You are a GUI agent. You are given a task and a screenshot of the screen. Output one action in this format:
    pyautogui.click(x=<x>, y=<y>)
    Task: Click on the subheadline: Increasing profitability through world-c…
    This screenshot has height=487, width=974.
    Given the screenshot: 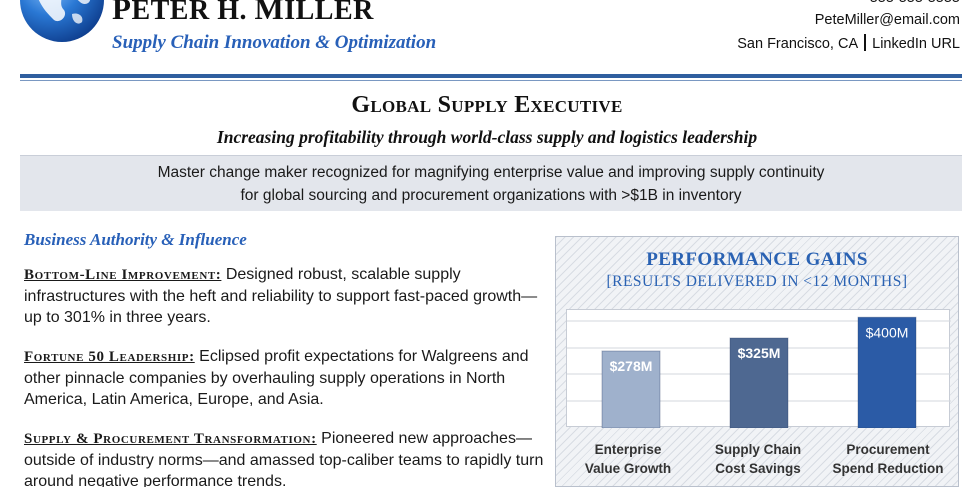 What is the action you would take?
    pyautogui.click(x=487, y=137)
    